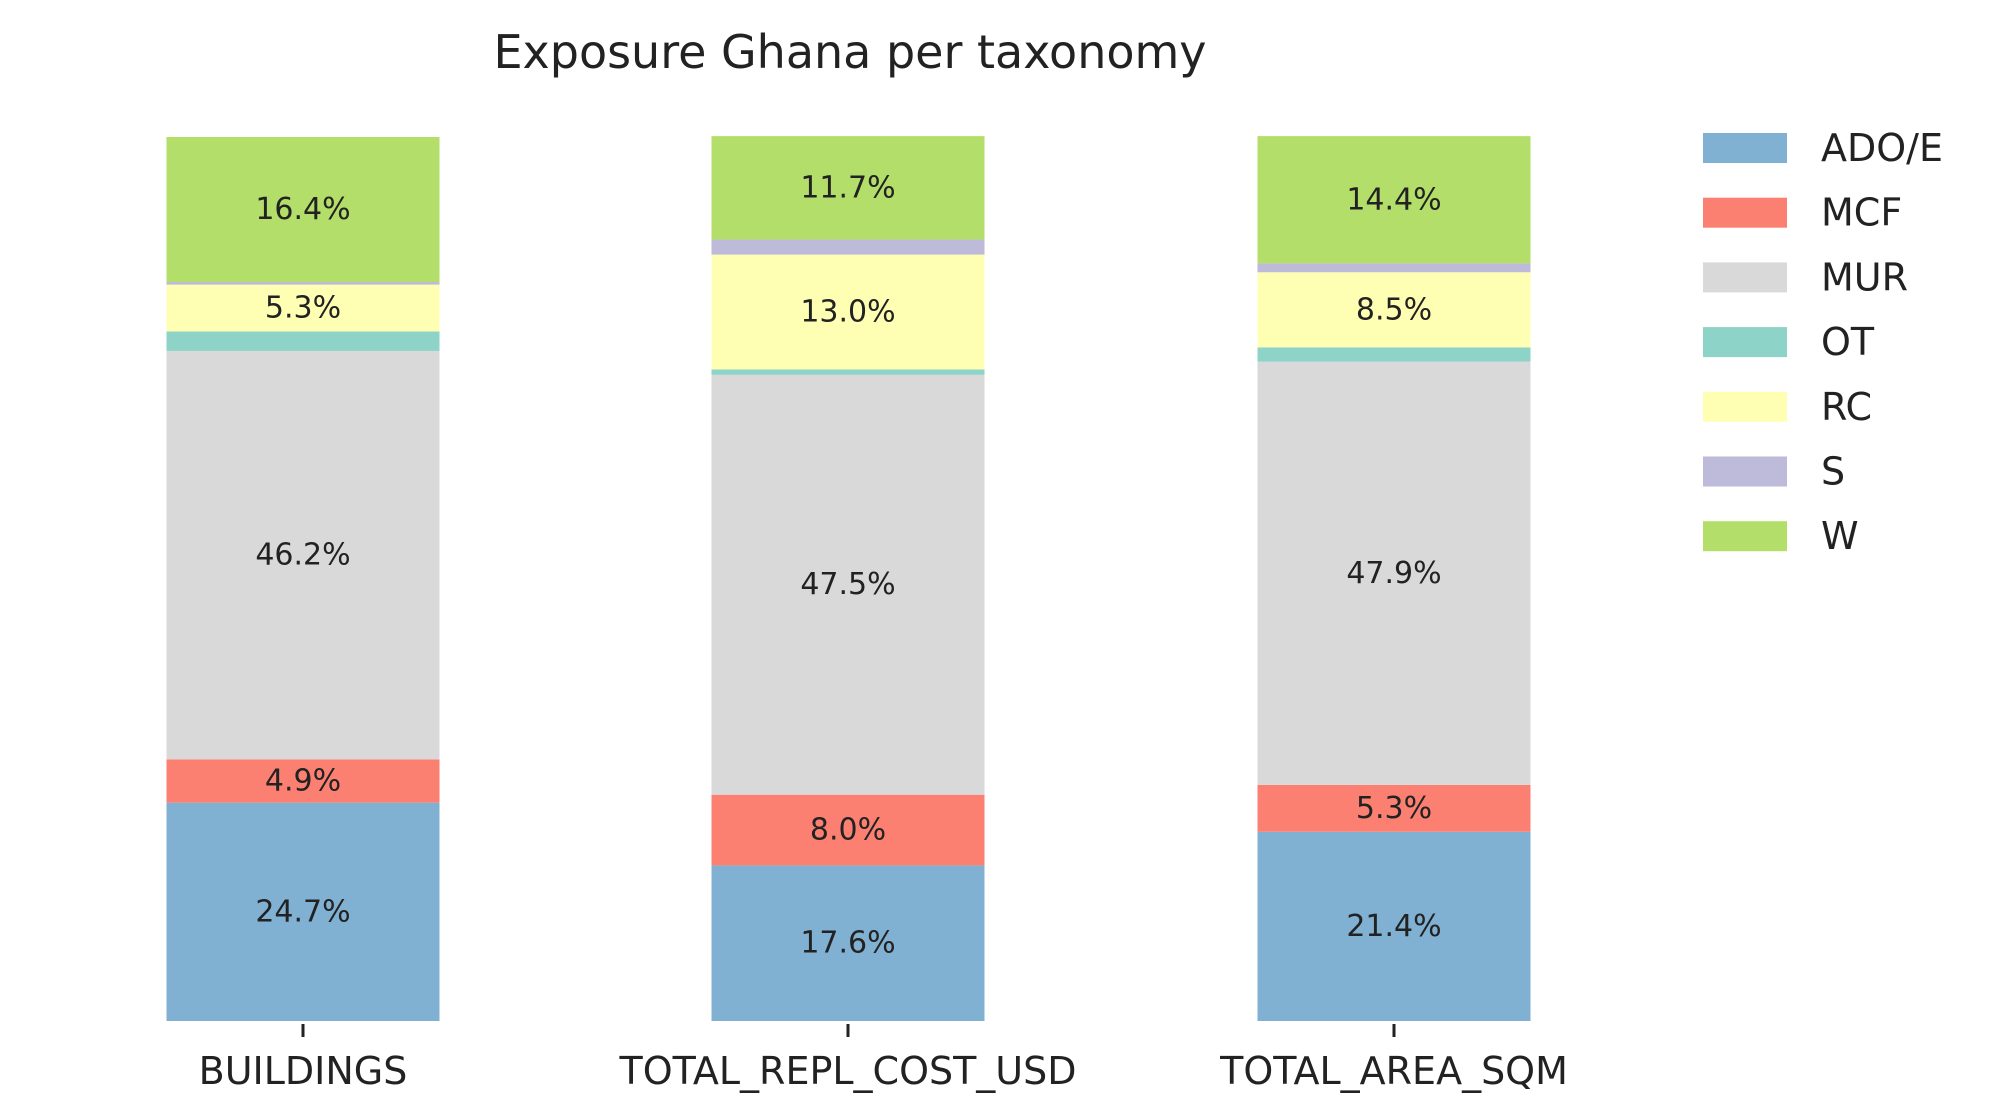 The height and width of the screenshot is (1119, 1992). Describe the element at coordinates (847, 1071) in the screenshot. I see `x-tick-label: TOTAL_REPL_COST_USD` at that location.